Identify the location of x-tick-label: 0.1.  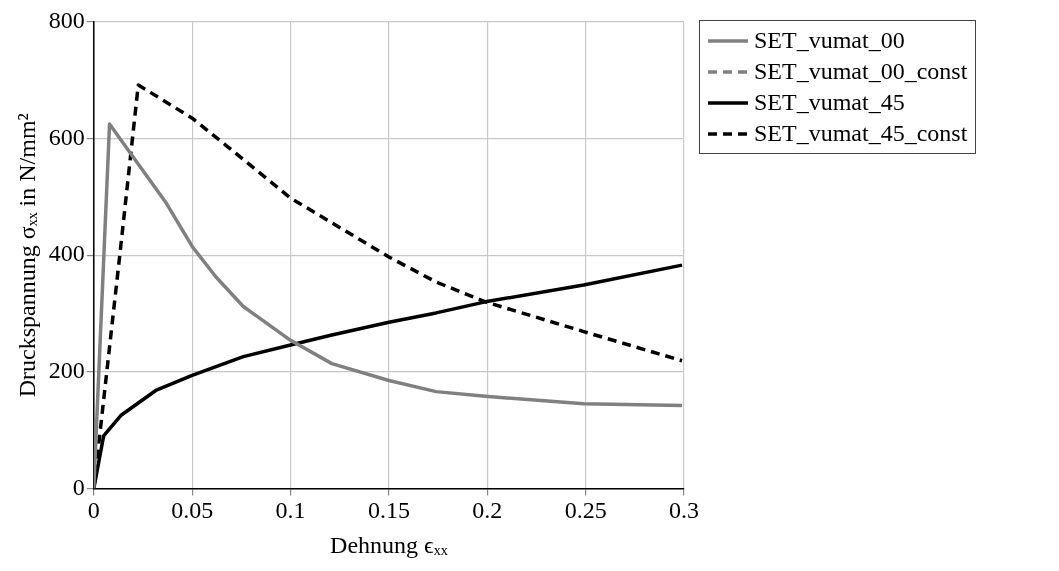
(290, 510).